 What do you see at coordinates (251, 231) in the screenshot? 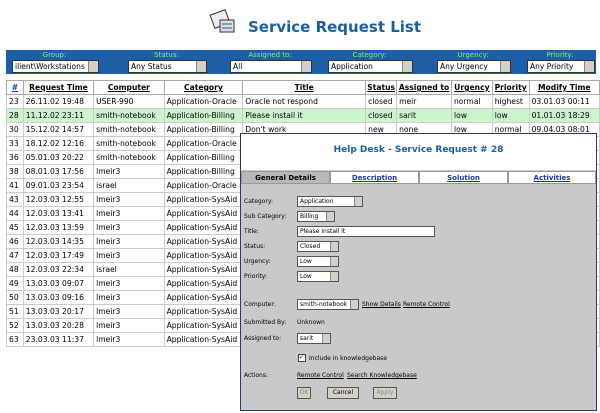
I see `field-label: Title:` at bounding box center [251, 231].